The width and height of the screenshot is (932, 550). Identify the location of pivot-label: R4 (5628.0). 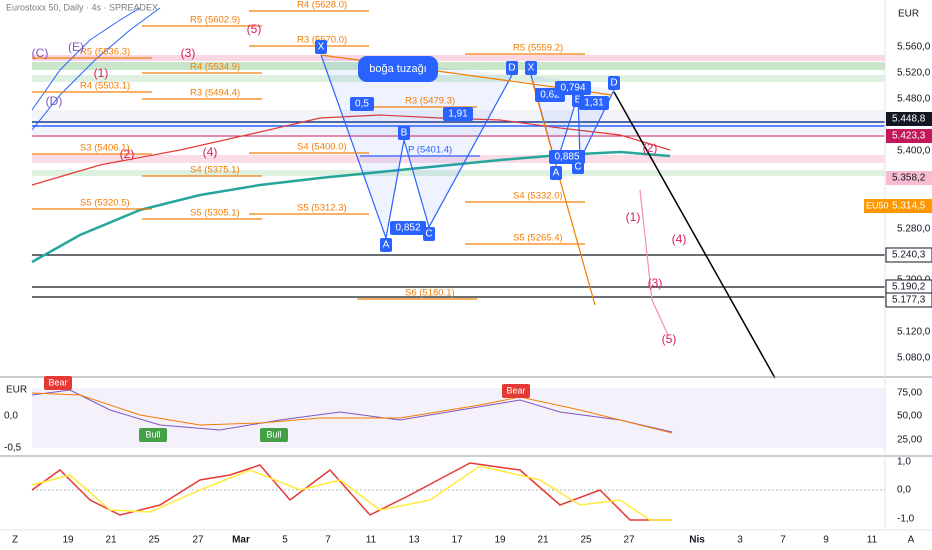
(322, 5).